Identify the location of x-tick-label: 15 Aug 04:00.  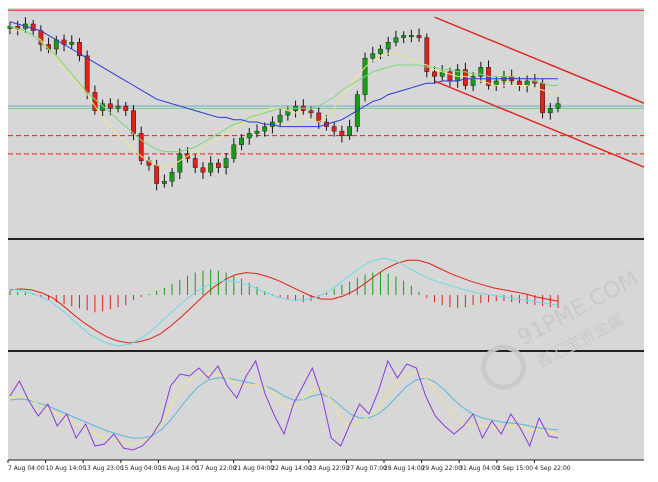
(141, 468).